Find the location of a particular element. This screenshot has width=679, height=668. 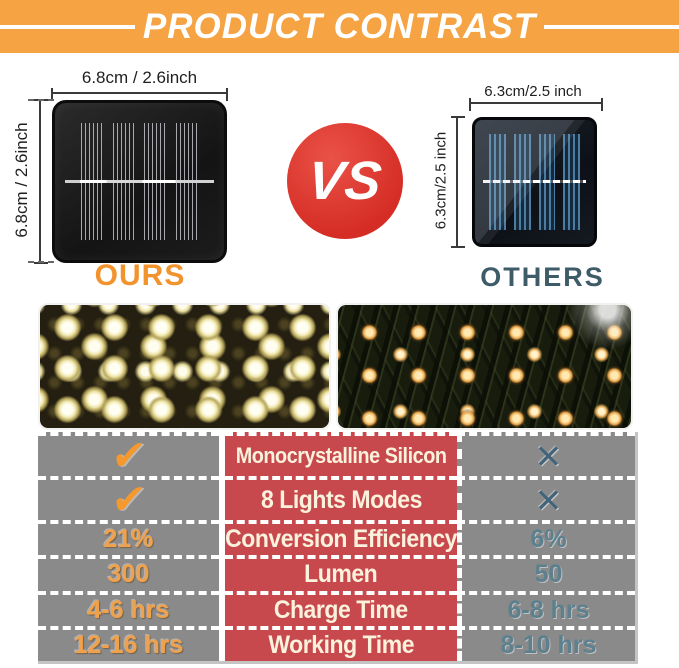

feature-cell: Lumen is located at coordinates (341, 573).